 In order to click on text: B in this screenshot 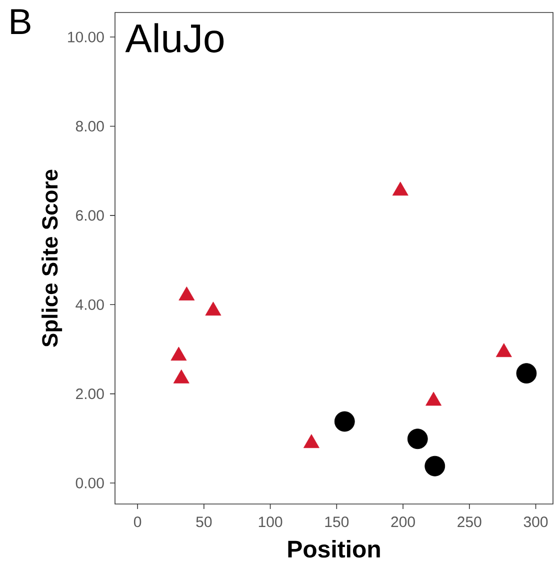, I will do `click(20, 21)`.